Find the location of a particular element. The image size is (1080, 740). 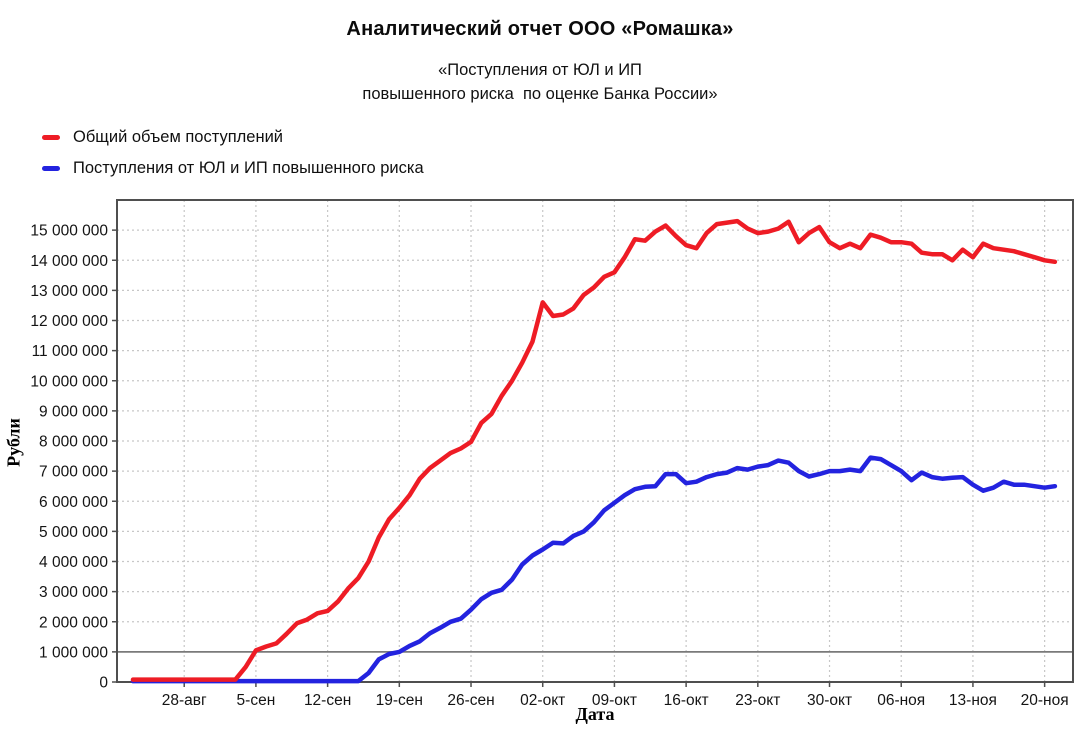

x-tick-label: 09-окт is located at coordinates (614, 700).